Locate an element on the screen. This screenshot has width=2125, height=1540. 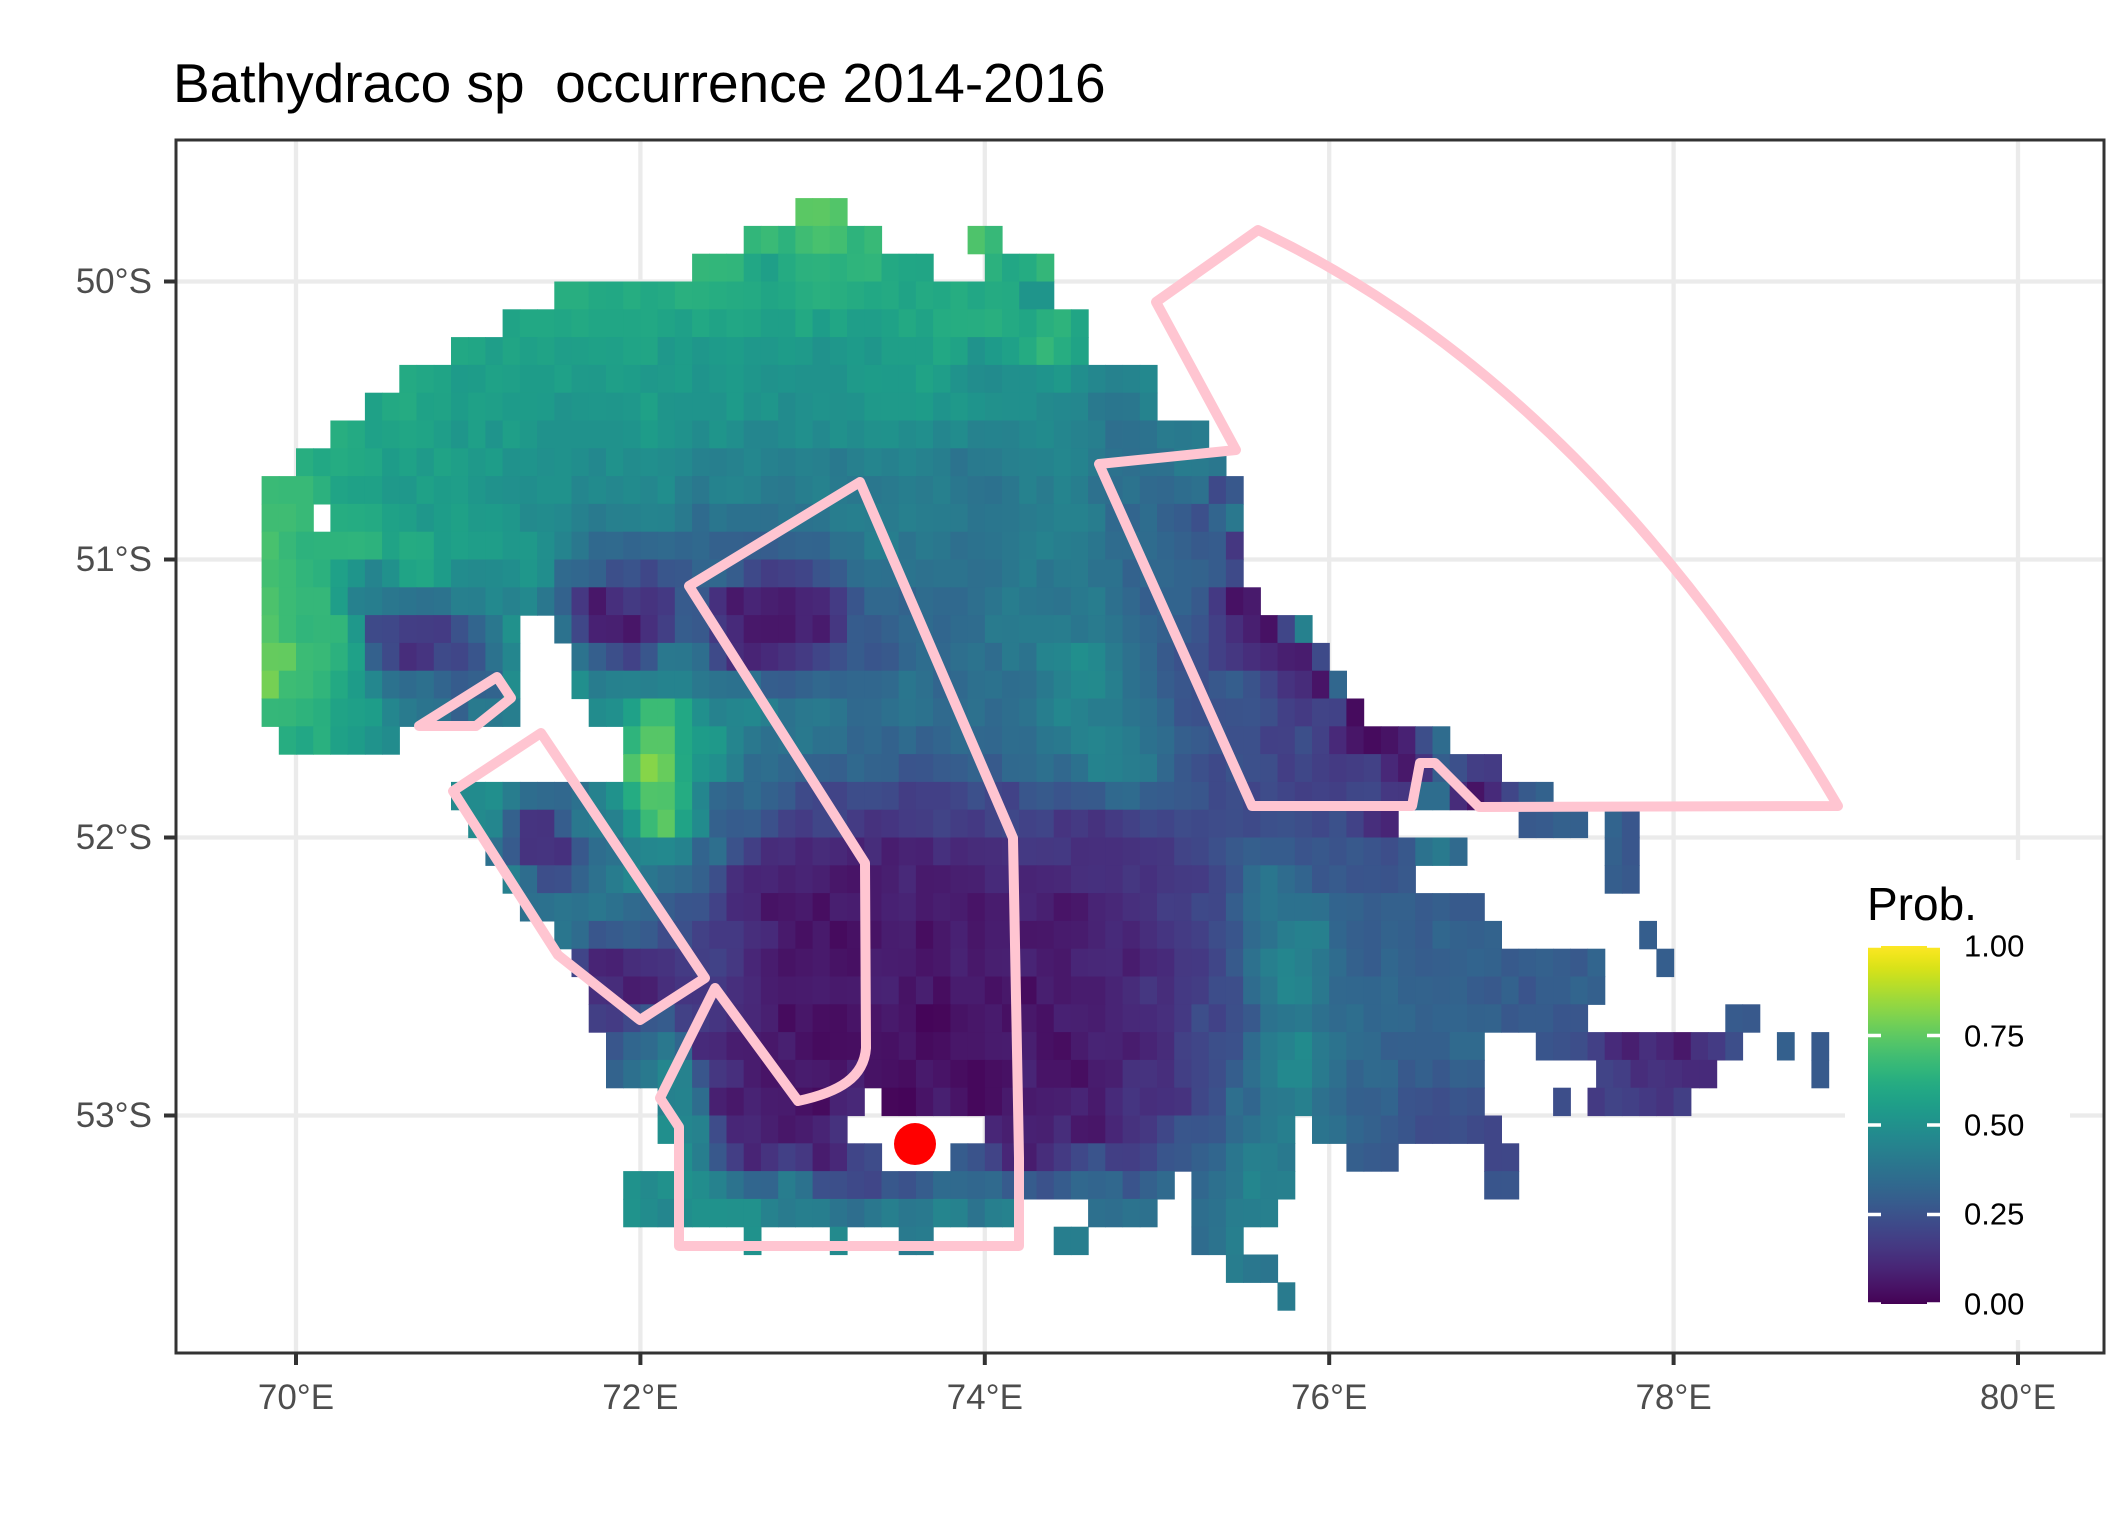
svg-text: Prob. is located at coordinates (1922, 904).